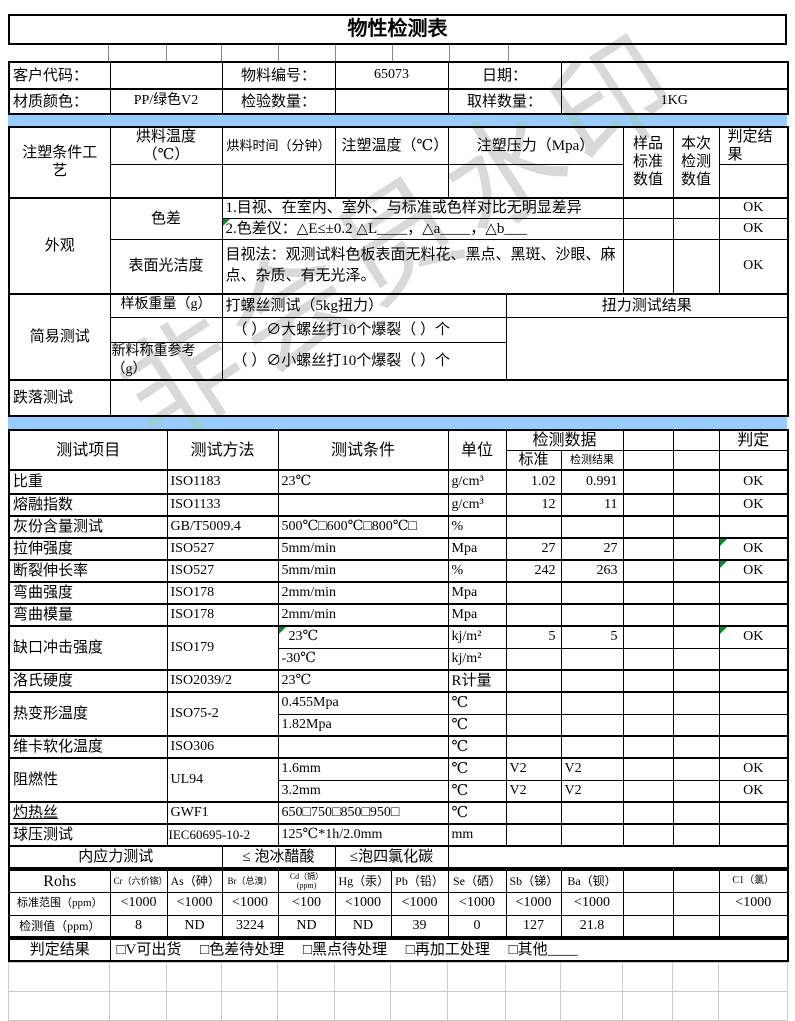  I want to click on result-cell: 5, so click(592, 637).